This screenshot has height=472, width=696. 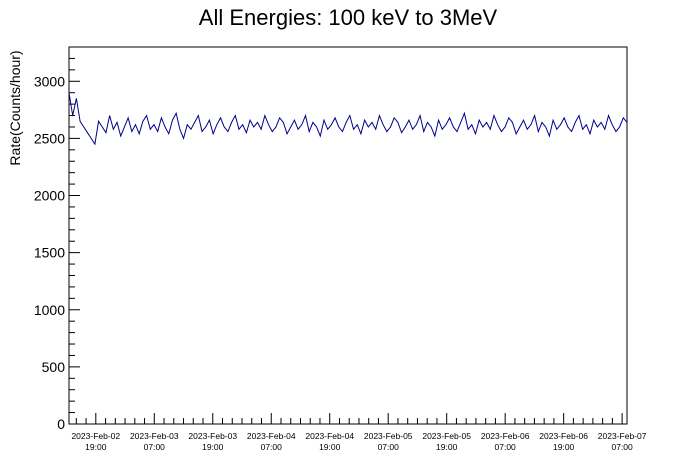 I want to click on y-tick-label: 2000, so click(x=49, y=196).